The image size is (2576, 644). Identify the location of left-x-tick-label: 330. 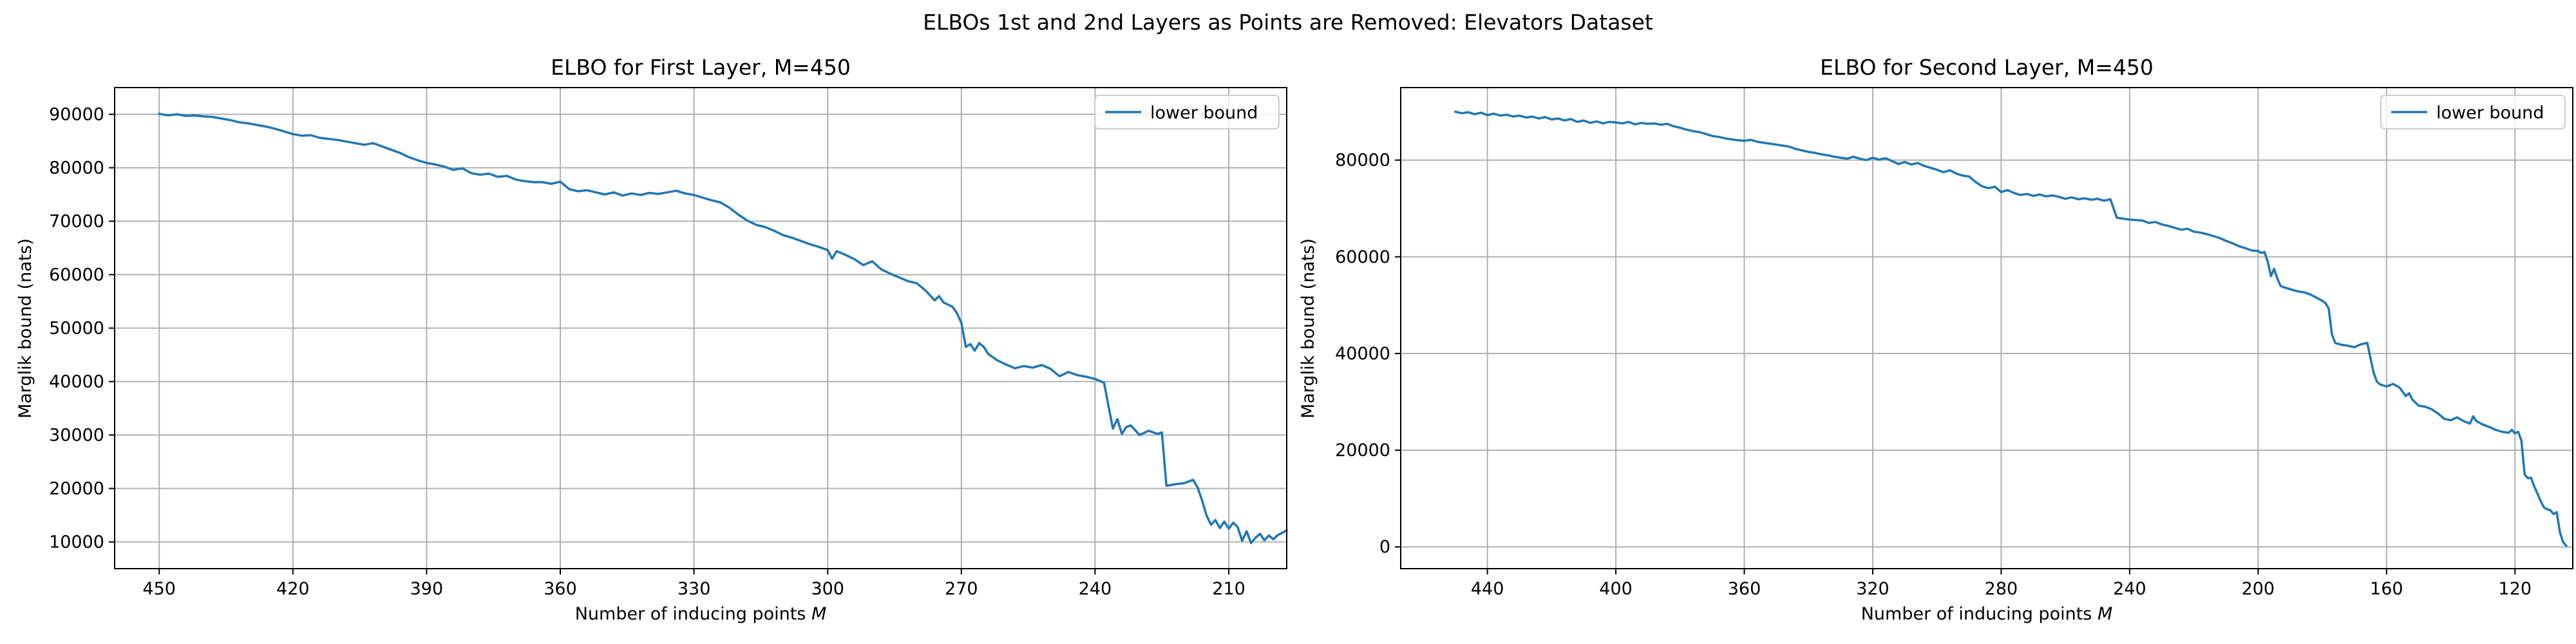
(694, 589).